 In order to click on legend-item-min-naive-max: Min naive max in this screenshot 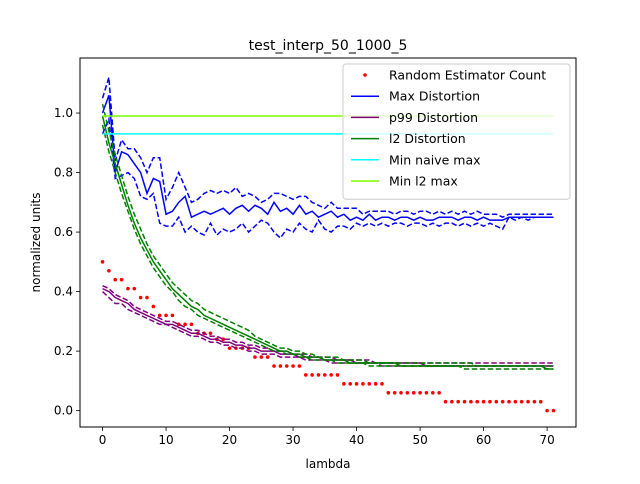, I will do `click(416, 159)`.